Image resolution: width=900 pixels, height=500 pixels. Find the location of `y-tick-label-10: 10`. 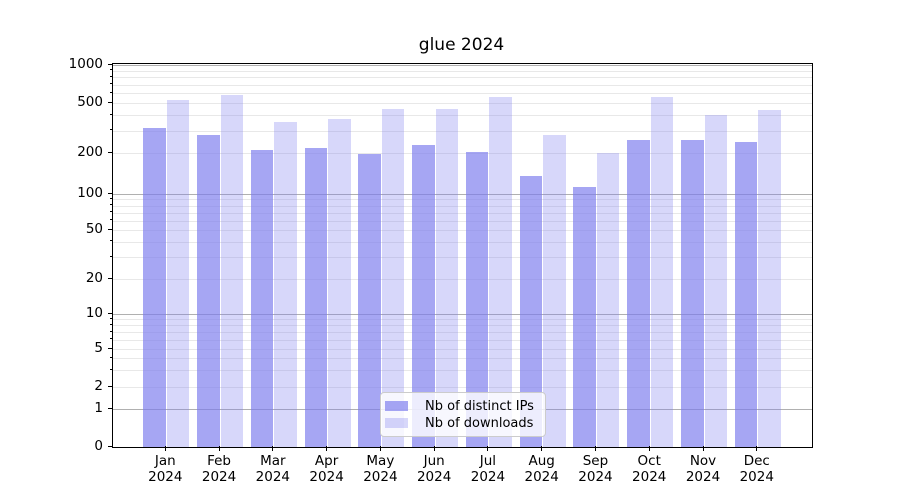

y-tick-label-10: 10 is located at coordinates (94, 313).